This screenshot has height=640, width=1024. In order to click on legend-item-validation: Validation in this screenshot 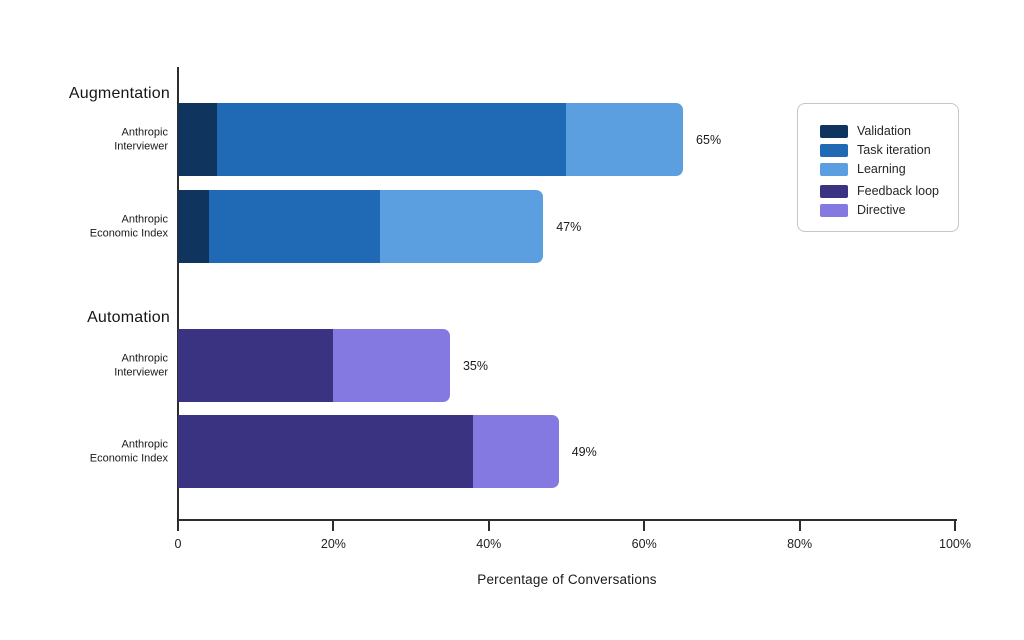, I will do `click(889, 131)`.